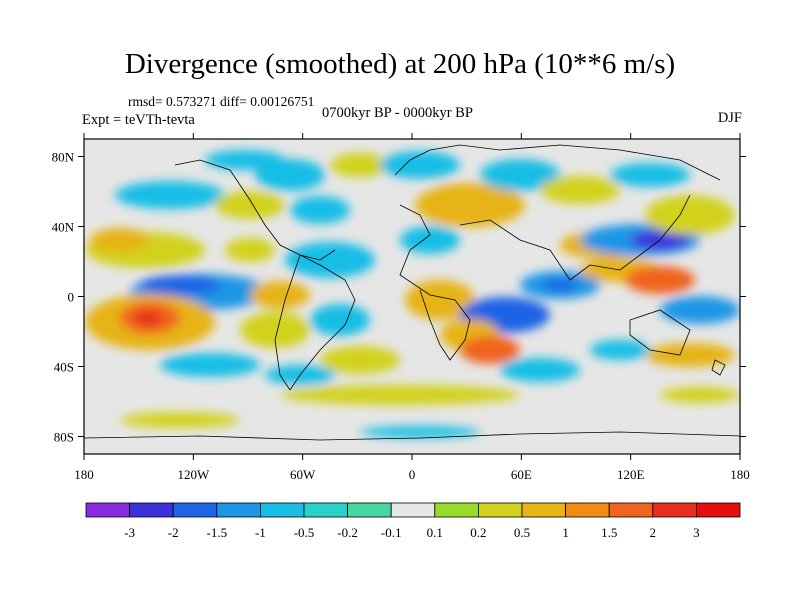  Describe the element at coordinates (478, 532) in the screenshot. I see `colorbar-label: 0.2` at that location.